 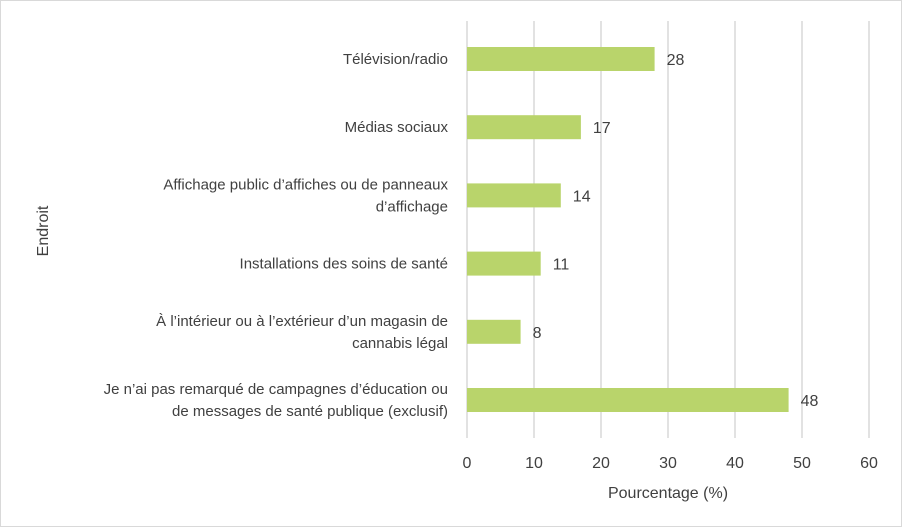 I want to click on x-tick-label: 20, so click(x=601, y=463).